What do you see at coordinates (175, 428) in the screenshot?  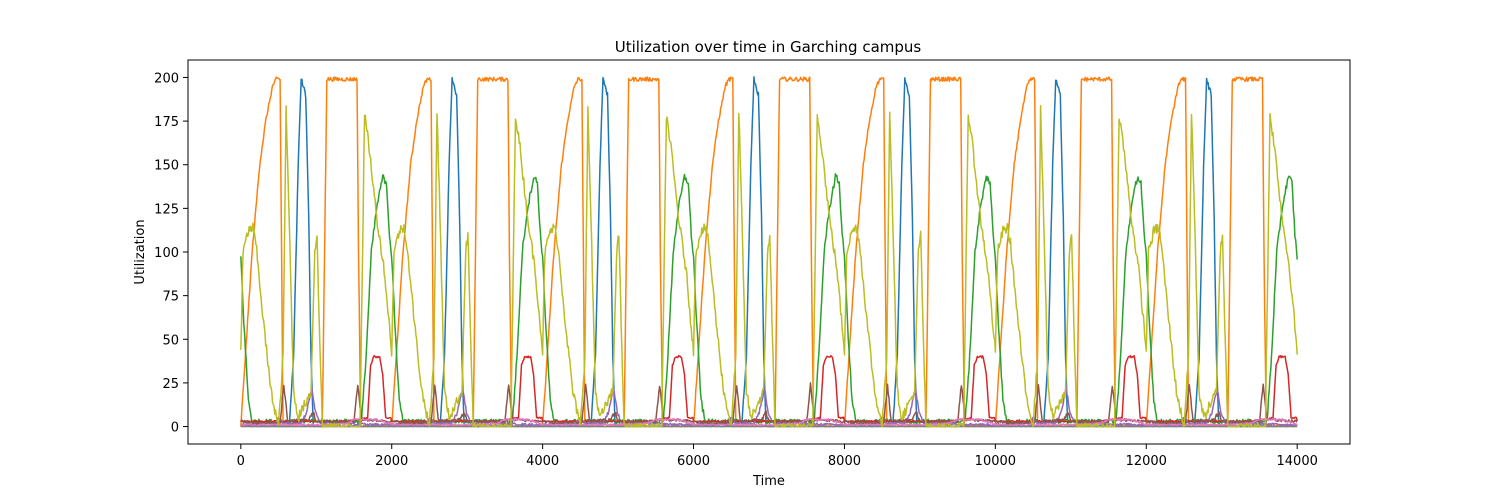 I see `y-tick-label: 0` at bounding box center [175, 428].